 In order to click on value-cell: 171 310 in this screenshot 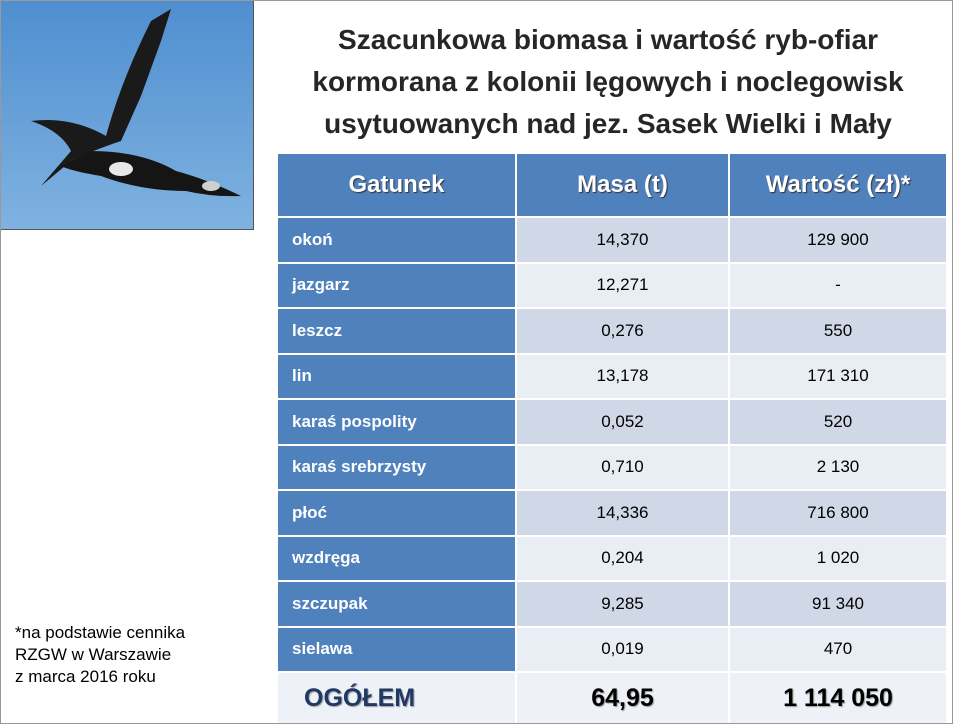, I will do `click(838, 376)`.